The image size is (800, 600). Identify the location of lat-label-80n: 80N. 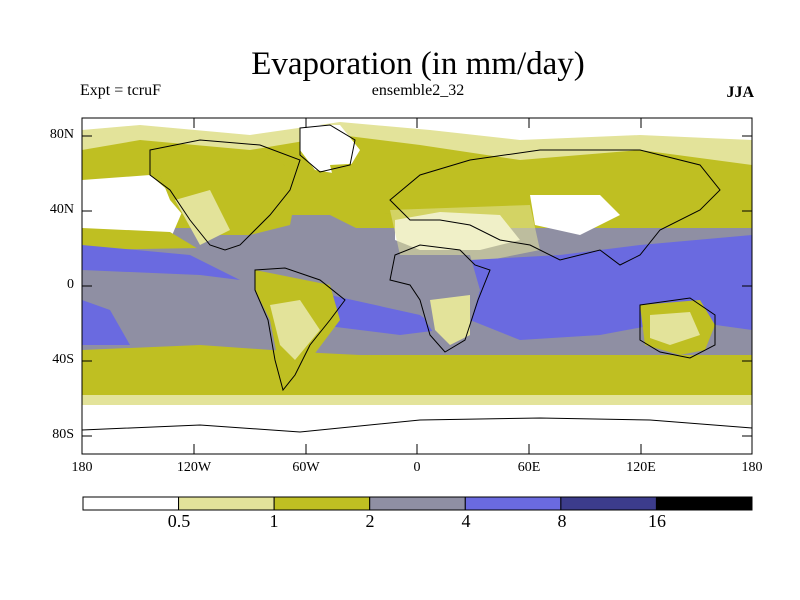
(61, 134).